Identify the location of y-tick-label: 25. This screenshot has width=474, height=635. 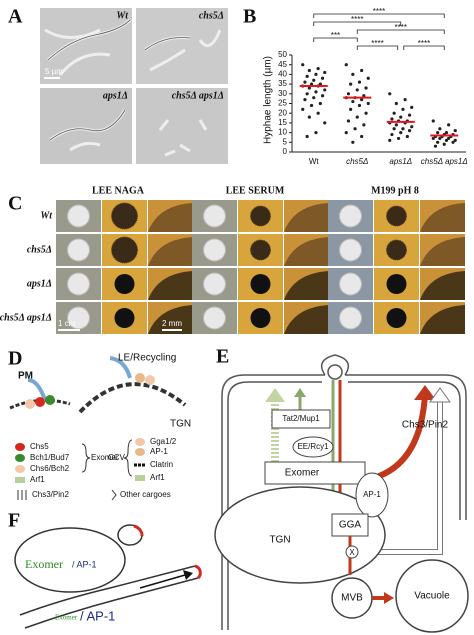
(282, 103).